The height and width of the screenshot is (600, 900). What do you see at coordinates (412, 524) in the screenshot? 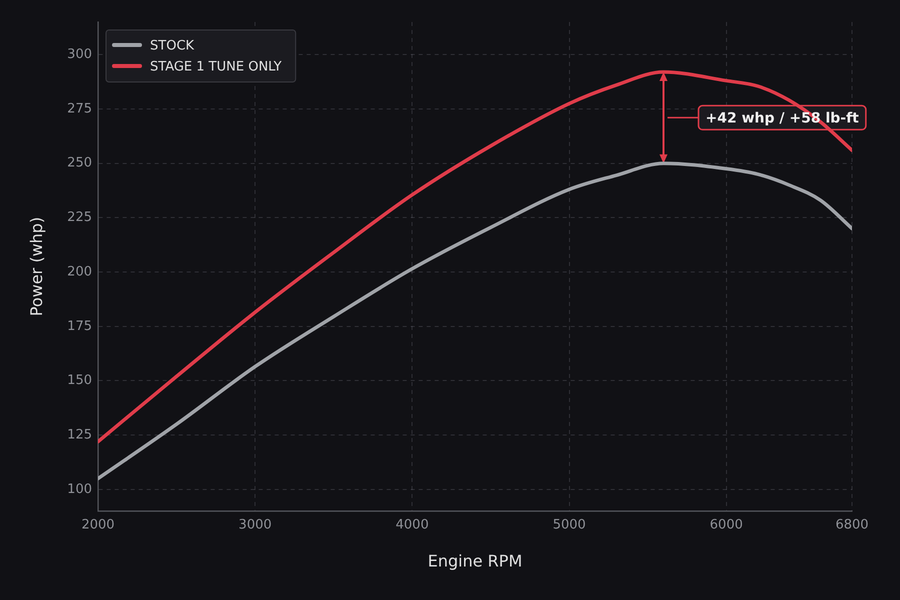
I see `x-tick-label: 4000` at bounding box center [412, 524].